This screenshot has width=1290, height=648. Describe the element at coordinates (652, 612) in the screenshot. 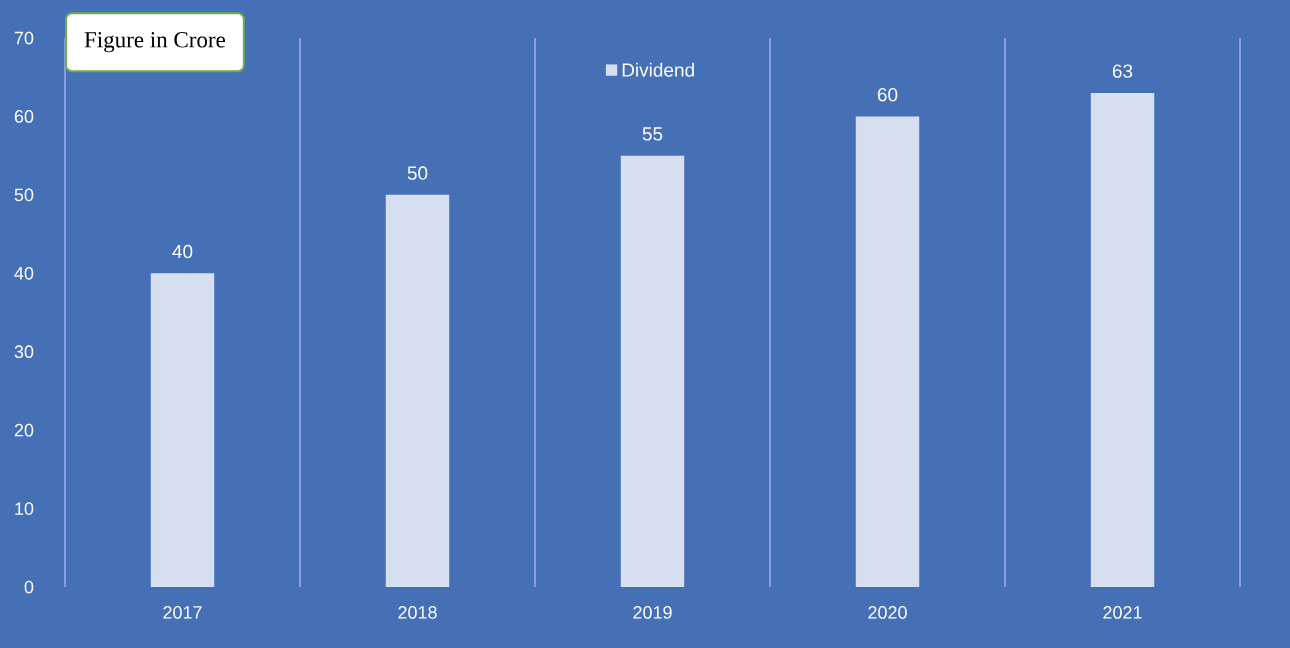

I see `x-tick-label: 2019` at that location.